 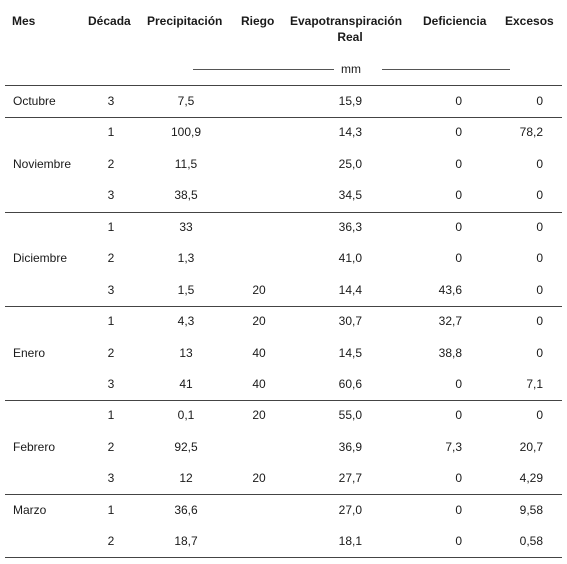 What do you see at coordinates (263, 69) in the screenshot?
I see `units-leader-left` at bounding box center [263, 69].